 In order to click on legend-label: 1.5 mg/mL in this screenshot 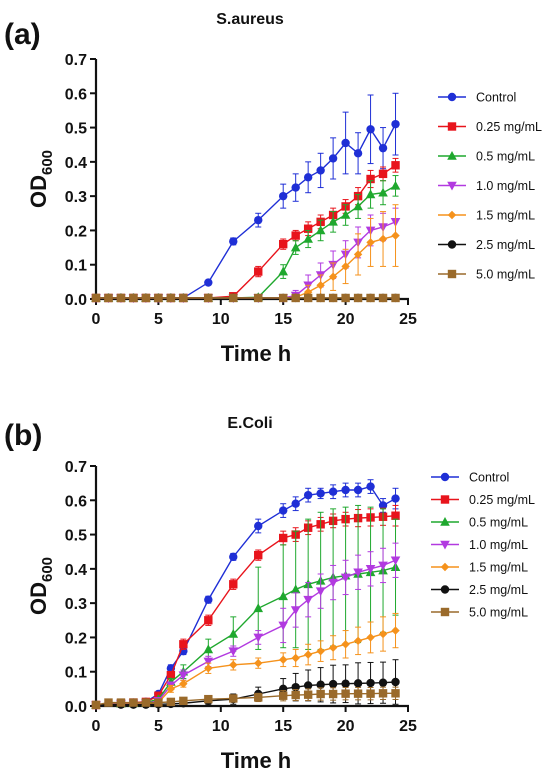, I will do `click(498, 568)`.